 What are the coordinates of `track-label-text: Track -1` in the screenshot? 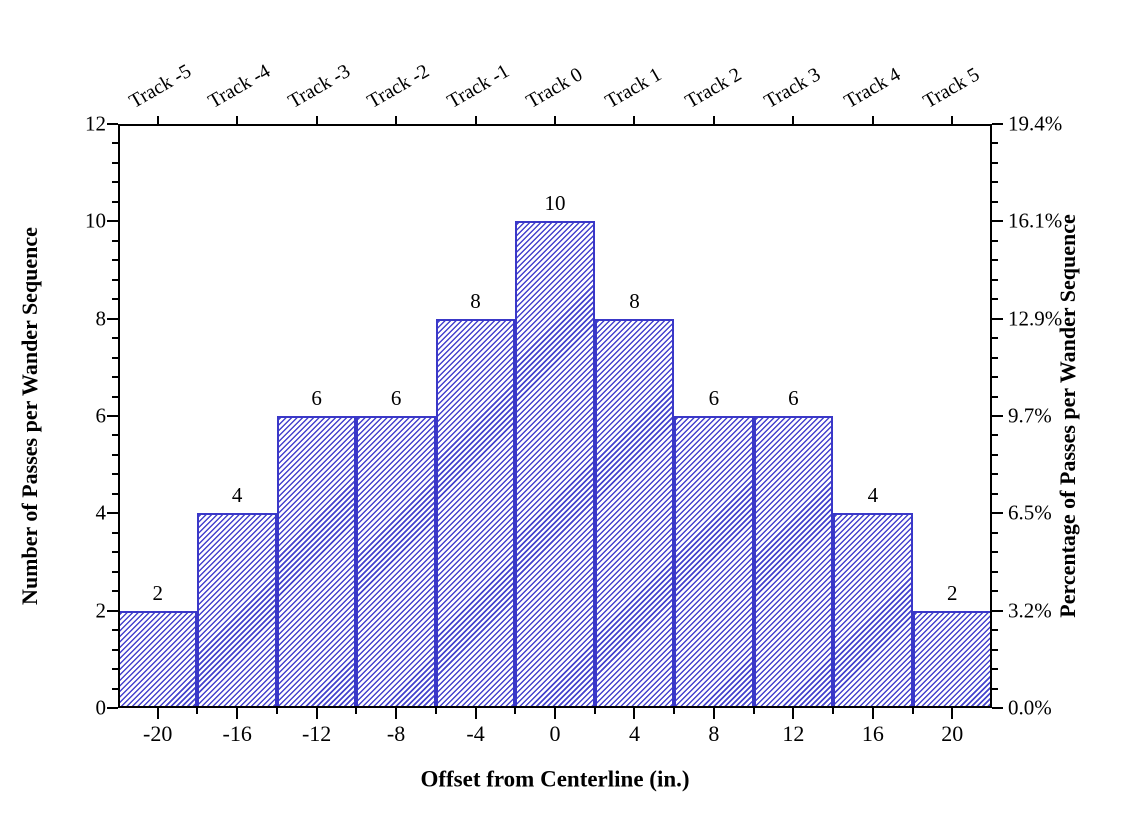 It's located at (478, 86).